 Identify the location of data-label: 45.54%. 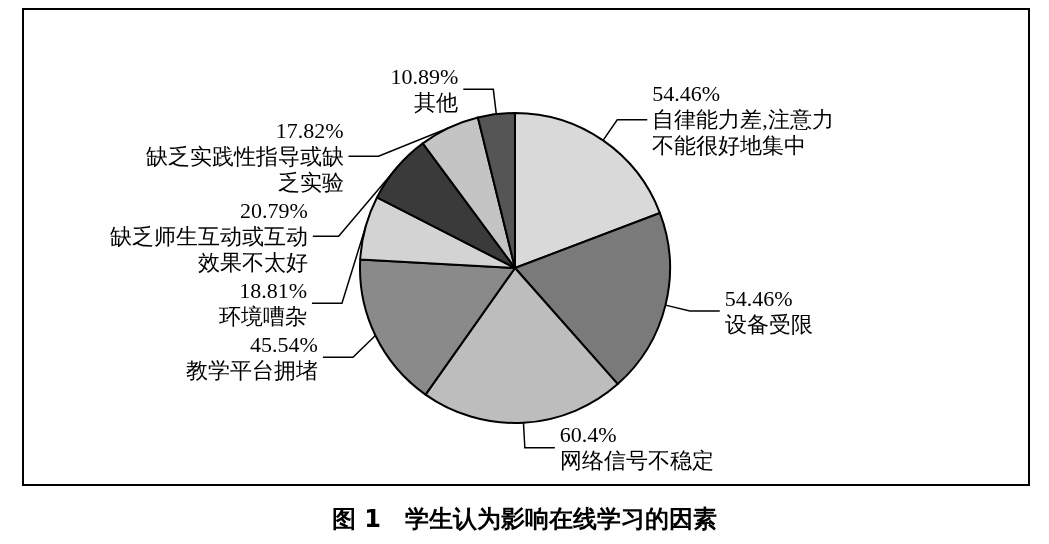
(284, 344).